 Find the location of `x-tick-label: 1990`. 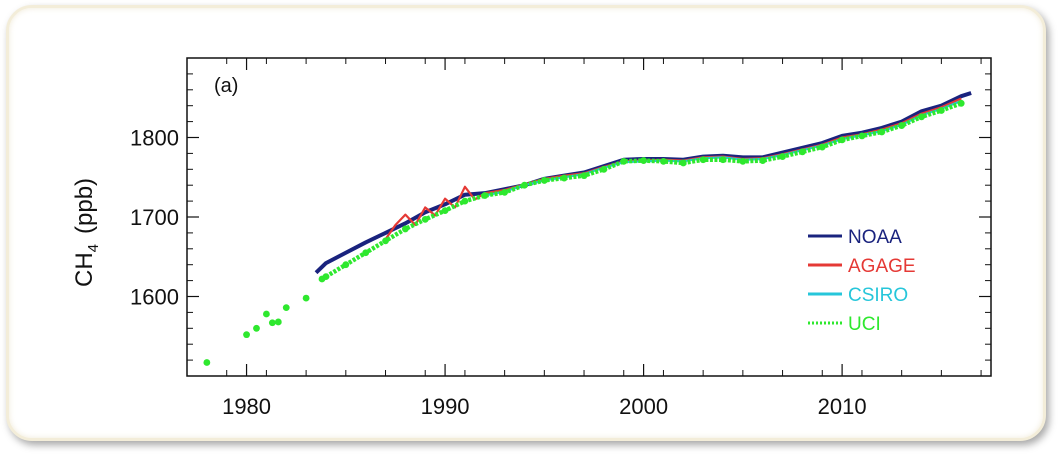

x-tick-label: 1990 is located at coordinates (445, 406).